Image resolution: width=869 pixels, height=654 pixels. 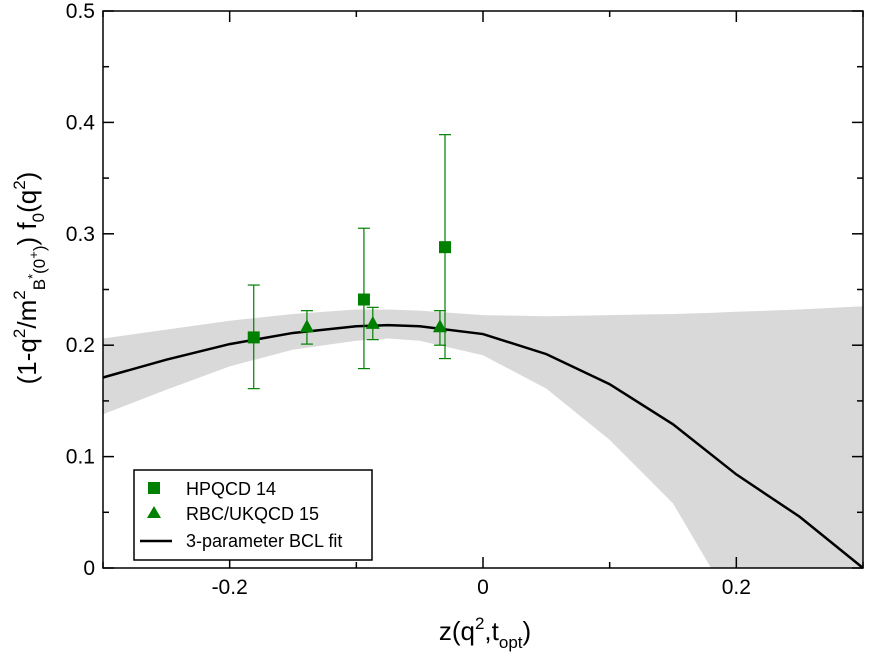 I want to click on legend-marker-hpqcd, so click(x=154, y=488).